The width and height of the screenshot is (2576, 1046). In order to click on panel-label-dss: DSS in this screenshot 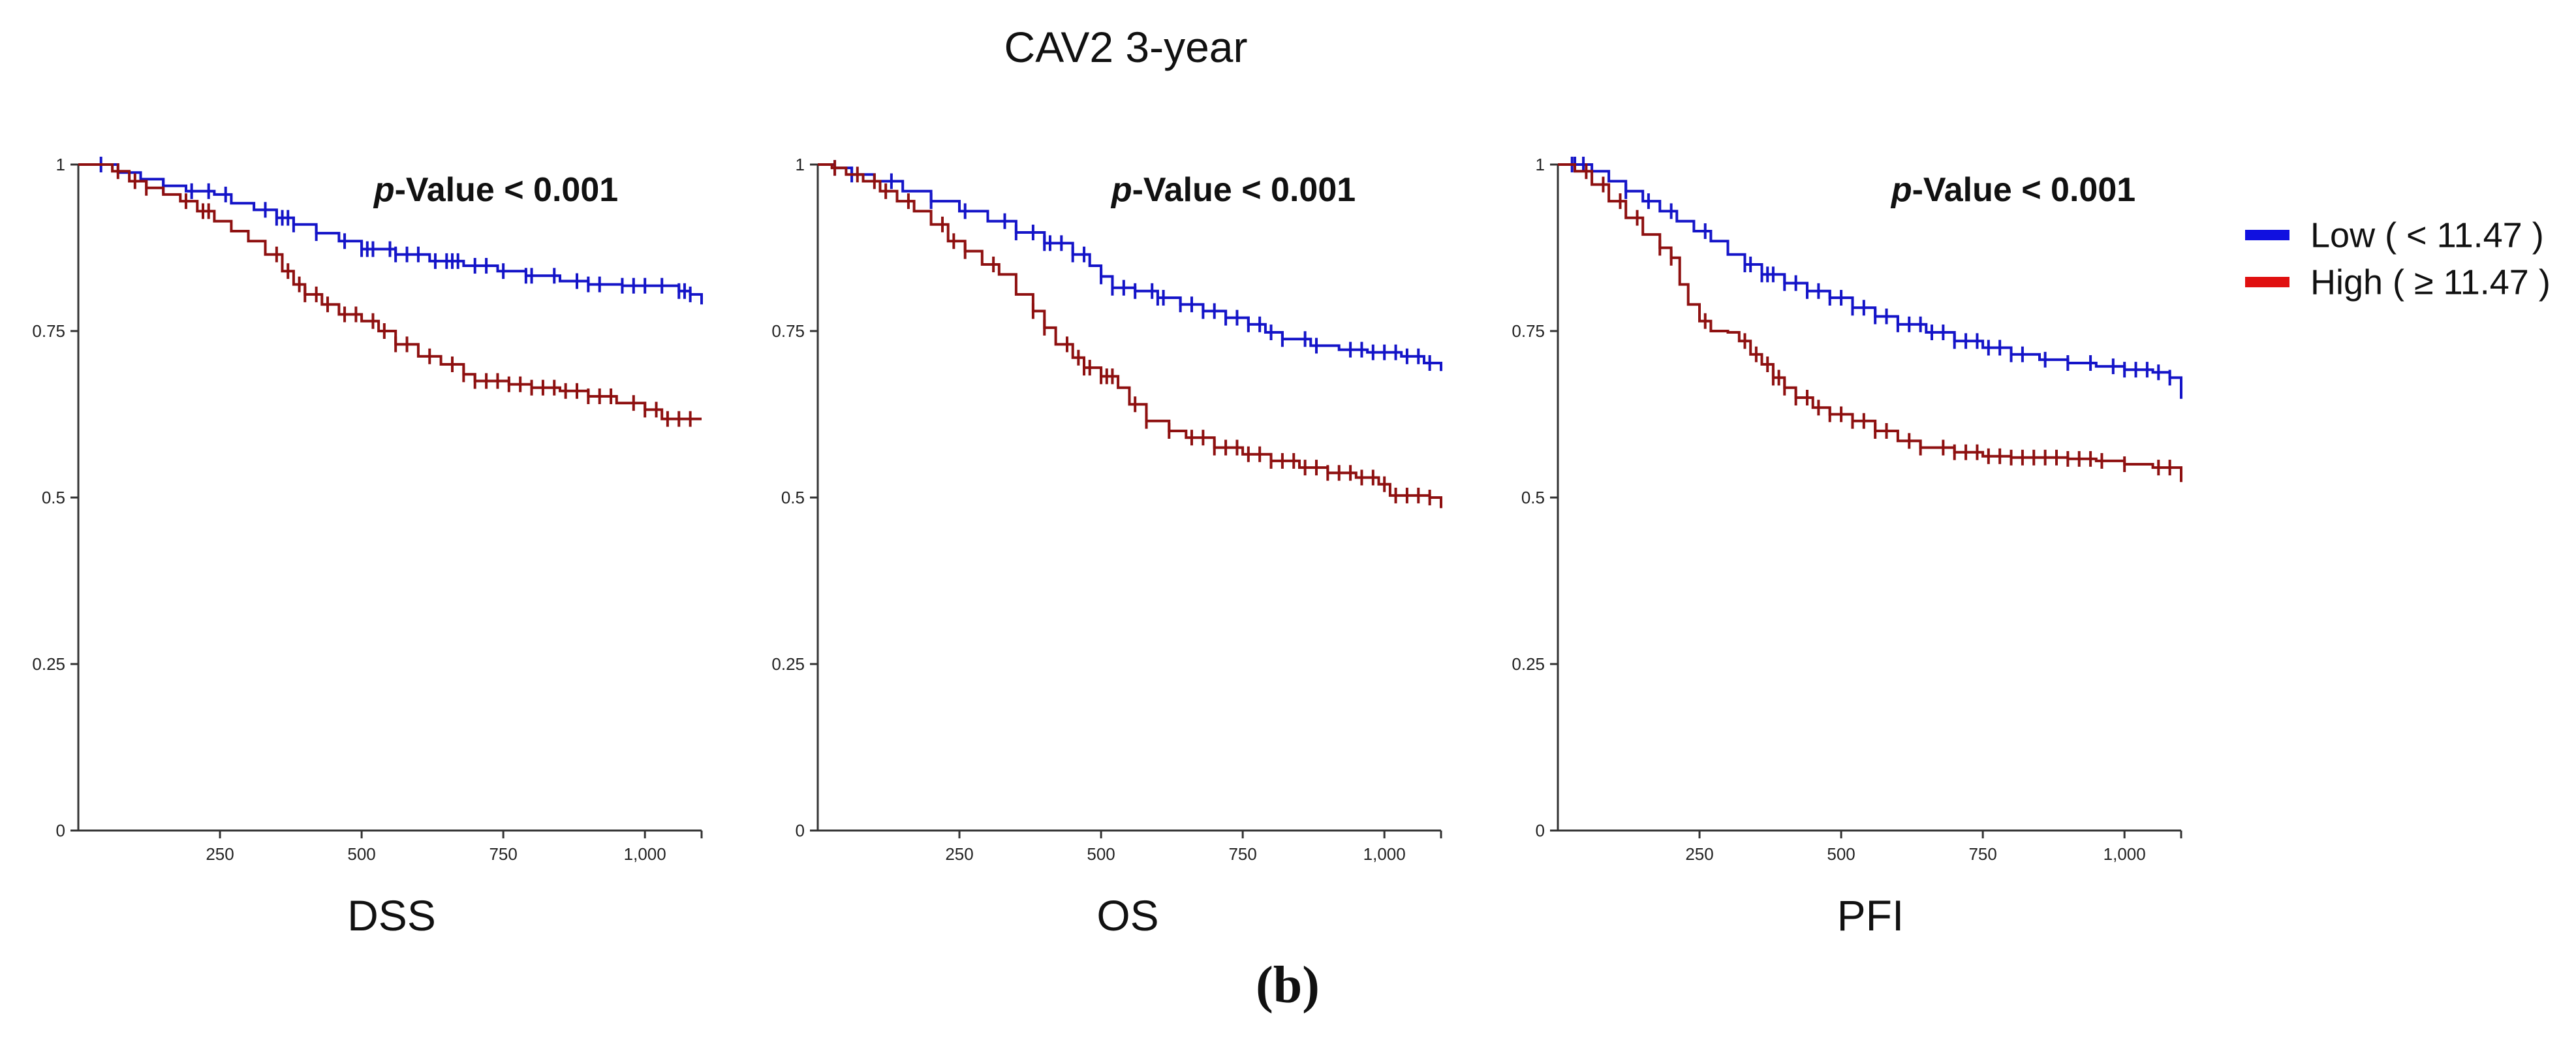, I will do `click(391, 915)`.